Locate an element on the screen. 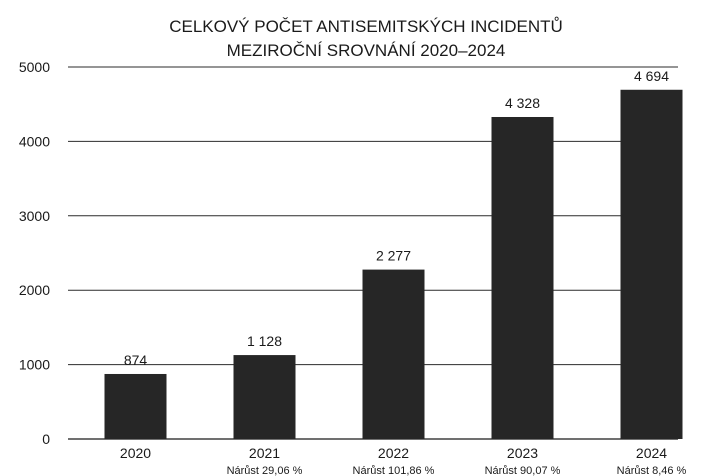  x-tick-label-2024: 2024 is located at coordinates (651, 453).